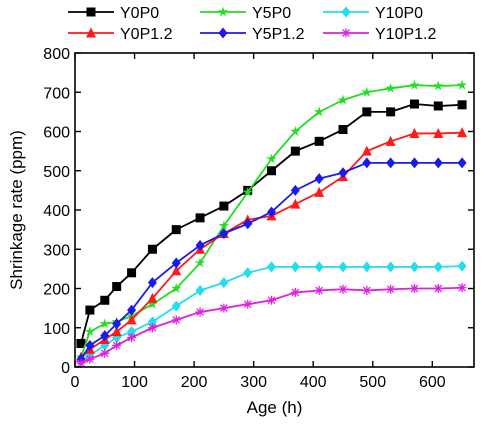  Describe the element at coordinates (373, 13) in the screenshot. I see `legend-item-y10p0: Y10P0` at that location.